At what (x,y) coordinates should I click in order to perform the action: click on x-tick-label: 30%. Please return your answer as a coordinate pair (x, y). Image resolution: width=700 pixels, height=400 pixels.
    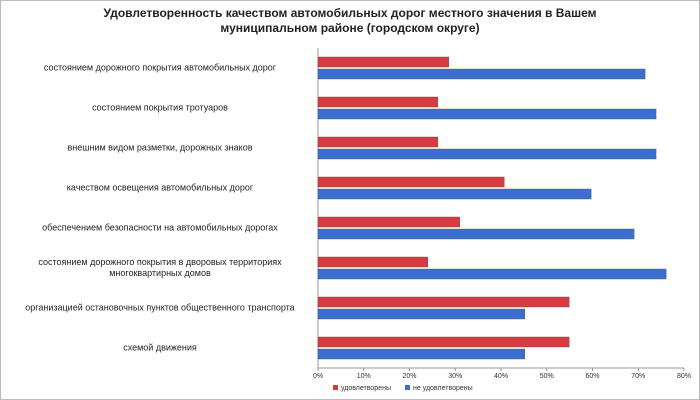
    Looking at the image, I should click on (455, 376).